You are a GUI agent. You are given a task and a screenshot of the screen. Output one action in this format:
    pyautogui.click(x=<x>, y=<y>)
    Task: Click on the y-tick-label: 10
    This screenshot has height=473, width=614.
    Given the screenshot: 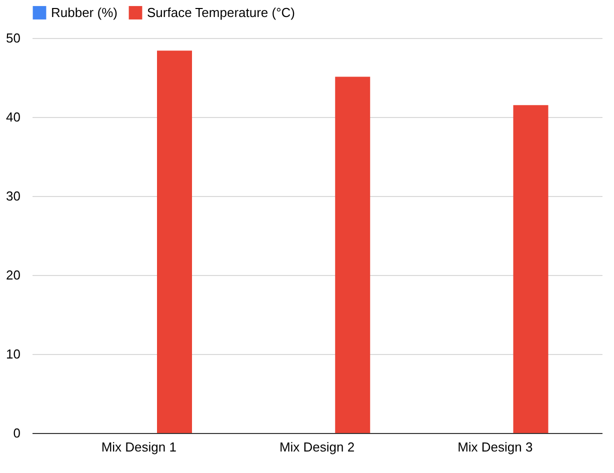 What is the action you would take?
    pyautogui.click(x=13, y=354)
    